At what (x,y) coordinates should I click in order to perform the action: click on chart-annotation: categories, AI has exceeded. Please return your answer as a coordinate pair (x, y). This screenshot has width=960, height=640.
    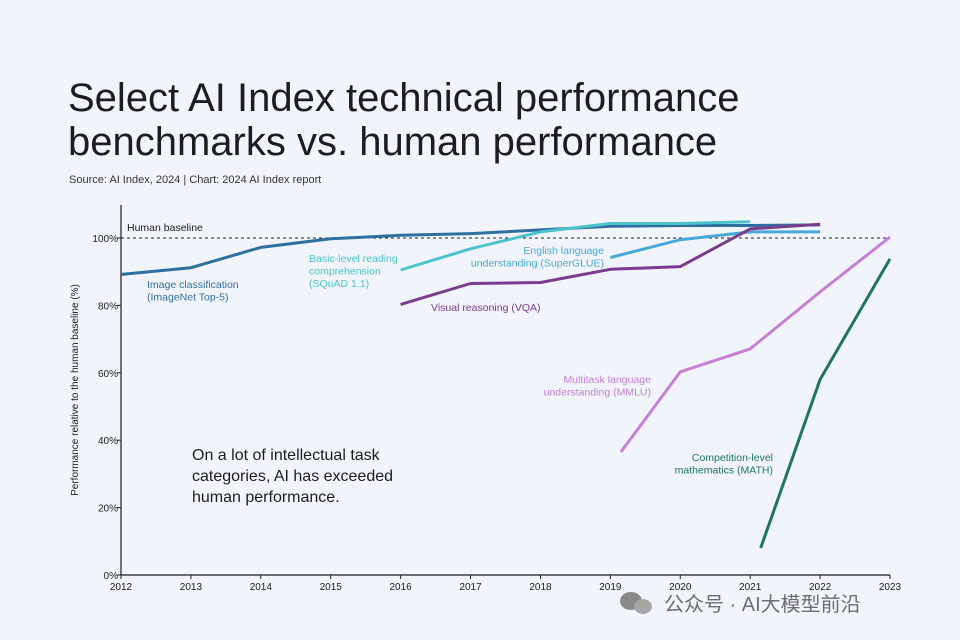
    Looking at the image, I should click on (292, 476).